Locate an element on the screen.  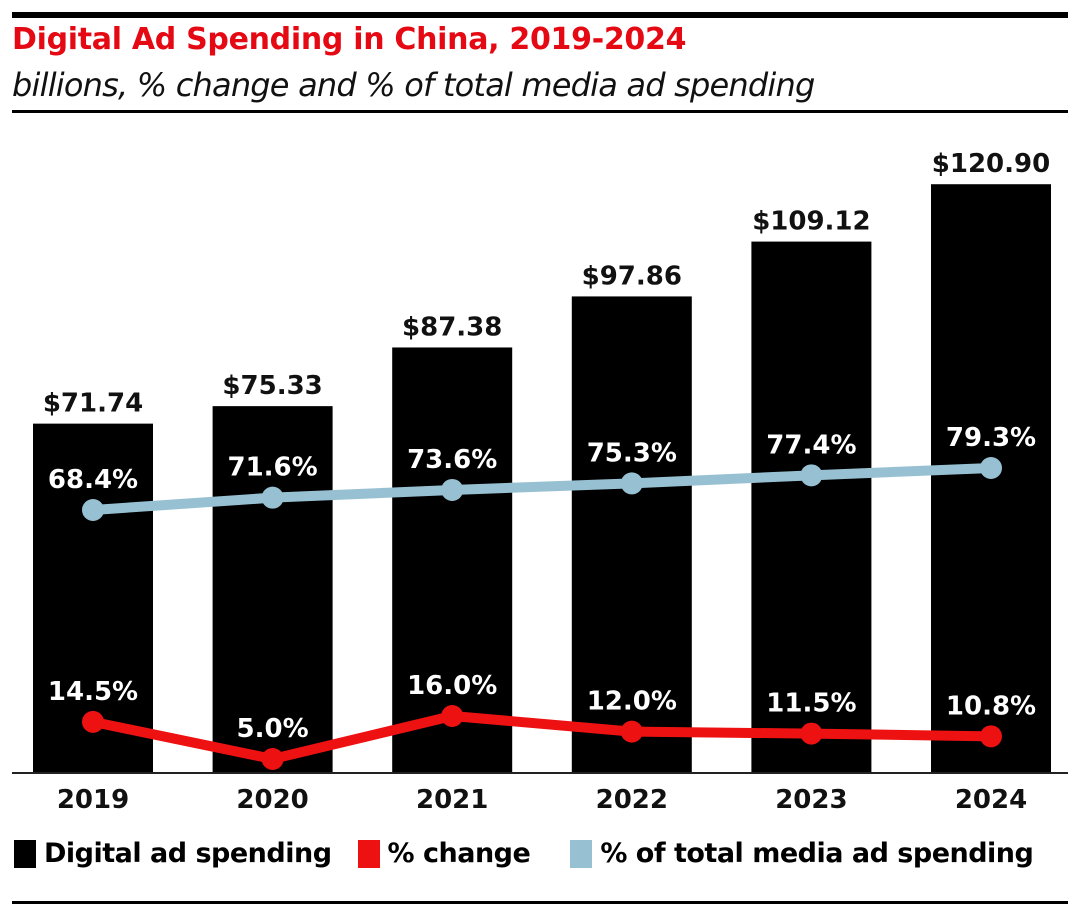
pct-change-point-2019 is located at coordinates (93, 721).